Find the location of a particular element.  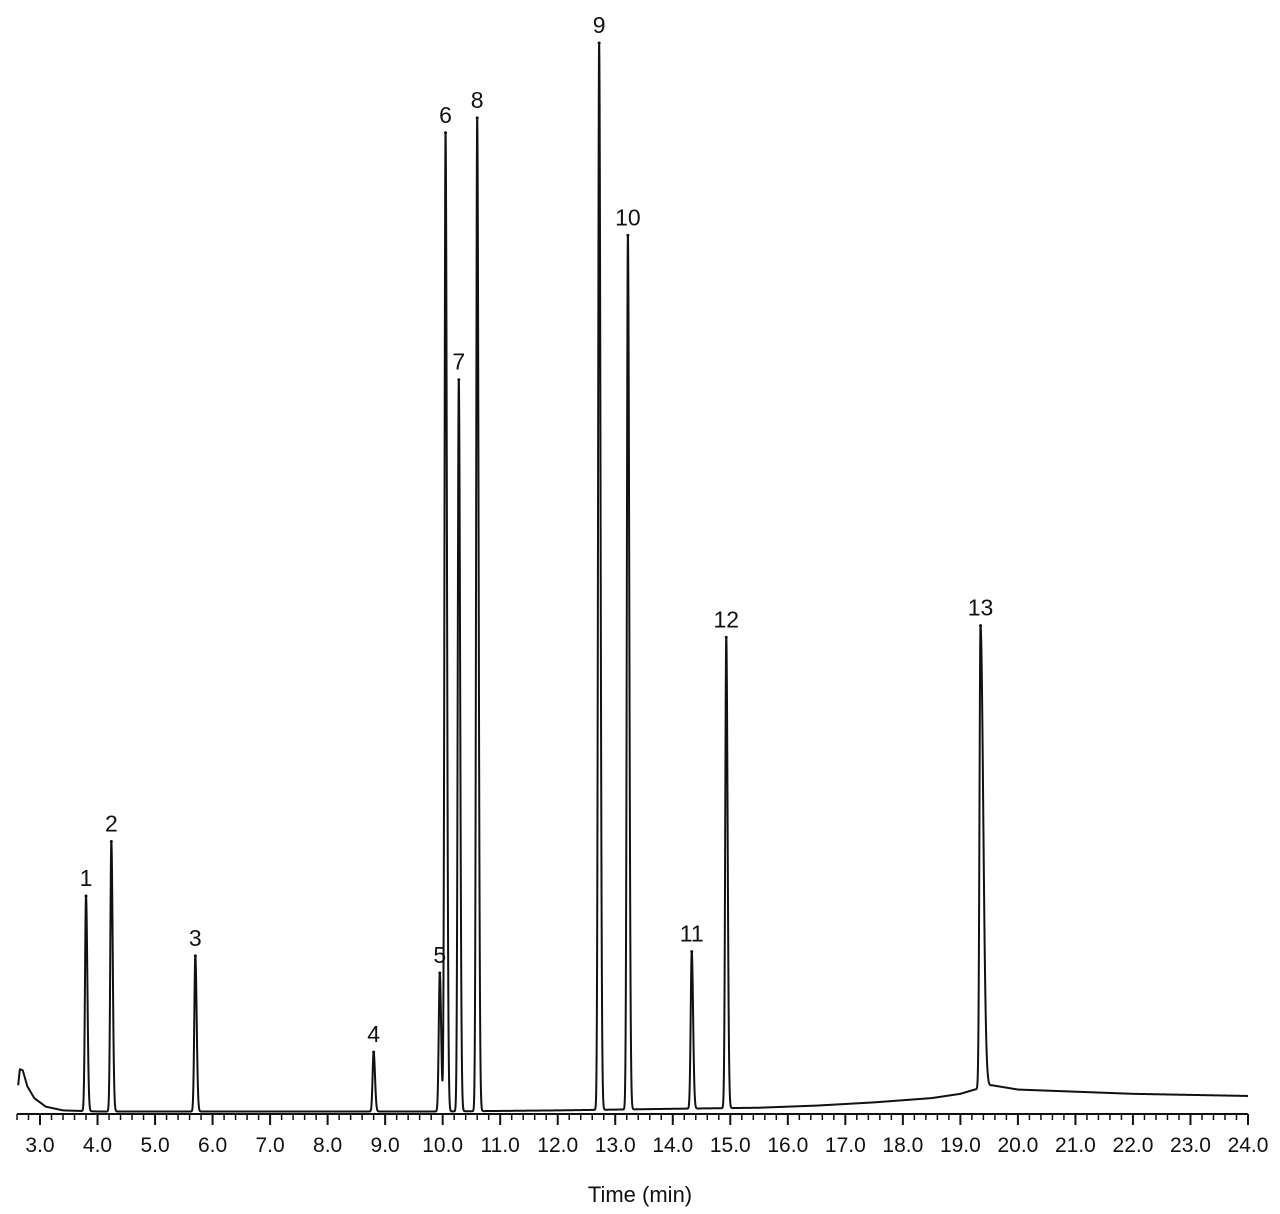

x-axis-title: Time (min) is located at coordinates (640, 1194).